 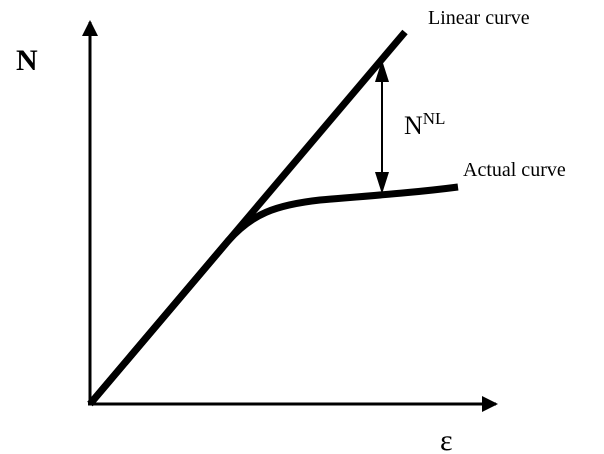 I want to click on arrow-head-top, so click(x=382, y=71).